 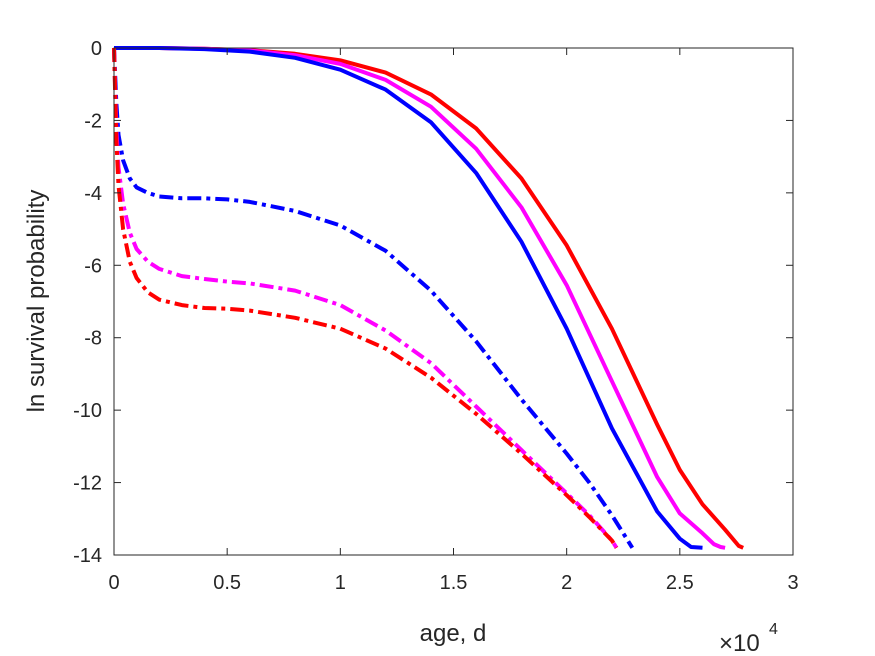 What do you see at coordinates (113, 583) in the screenshot?
I see `x-tick-label: 0` at bounding box center [113, 583].